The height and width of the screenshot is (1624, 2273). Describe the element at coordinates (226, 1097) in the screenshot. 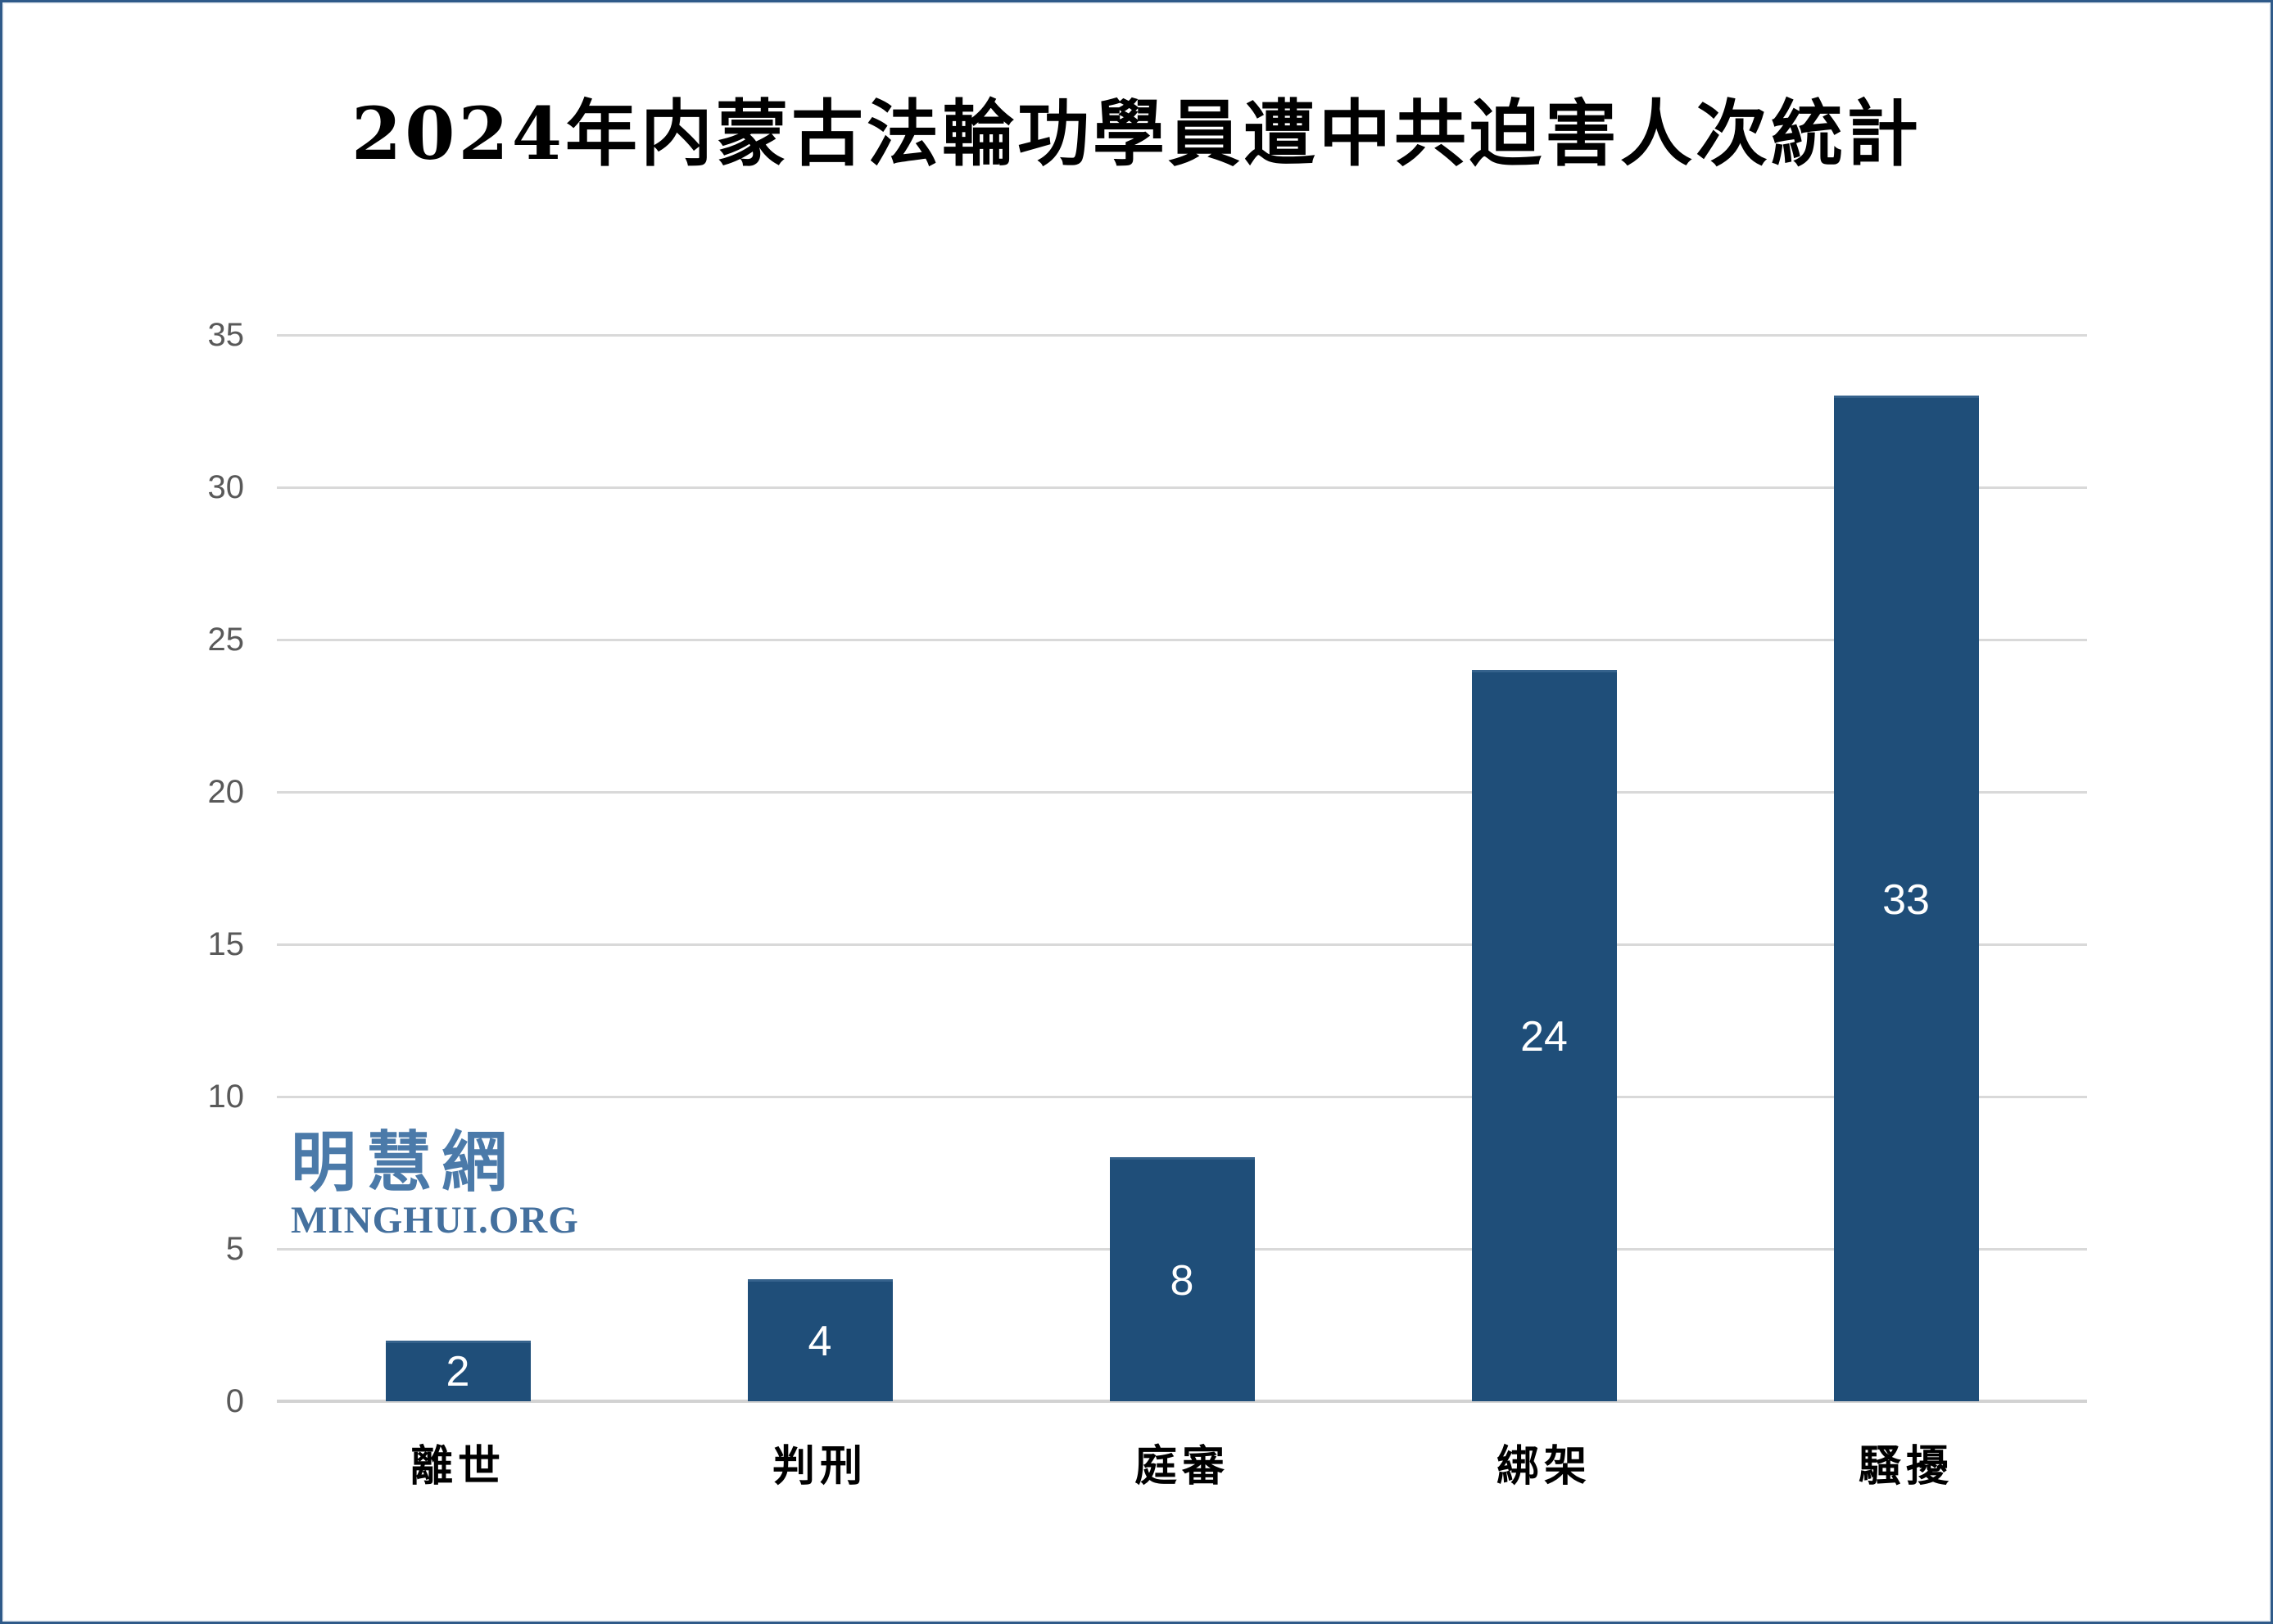

I see `y-tick-label-10: 10` at that location.